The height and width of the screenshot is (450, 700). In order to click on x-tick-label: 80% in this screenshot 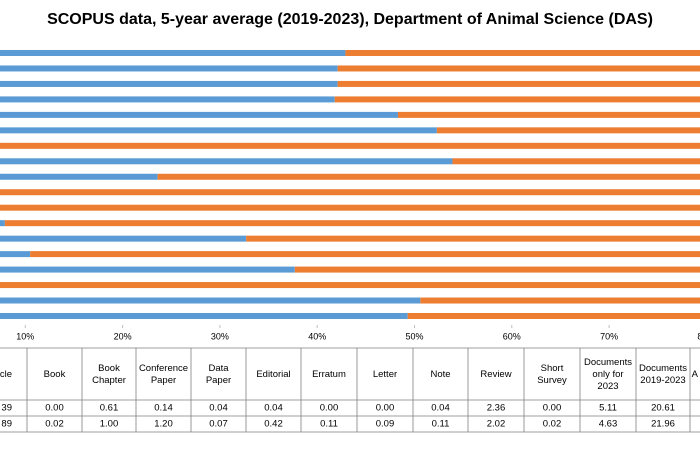, I will do `click(698, 336)`.